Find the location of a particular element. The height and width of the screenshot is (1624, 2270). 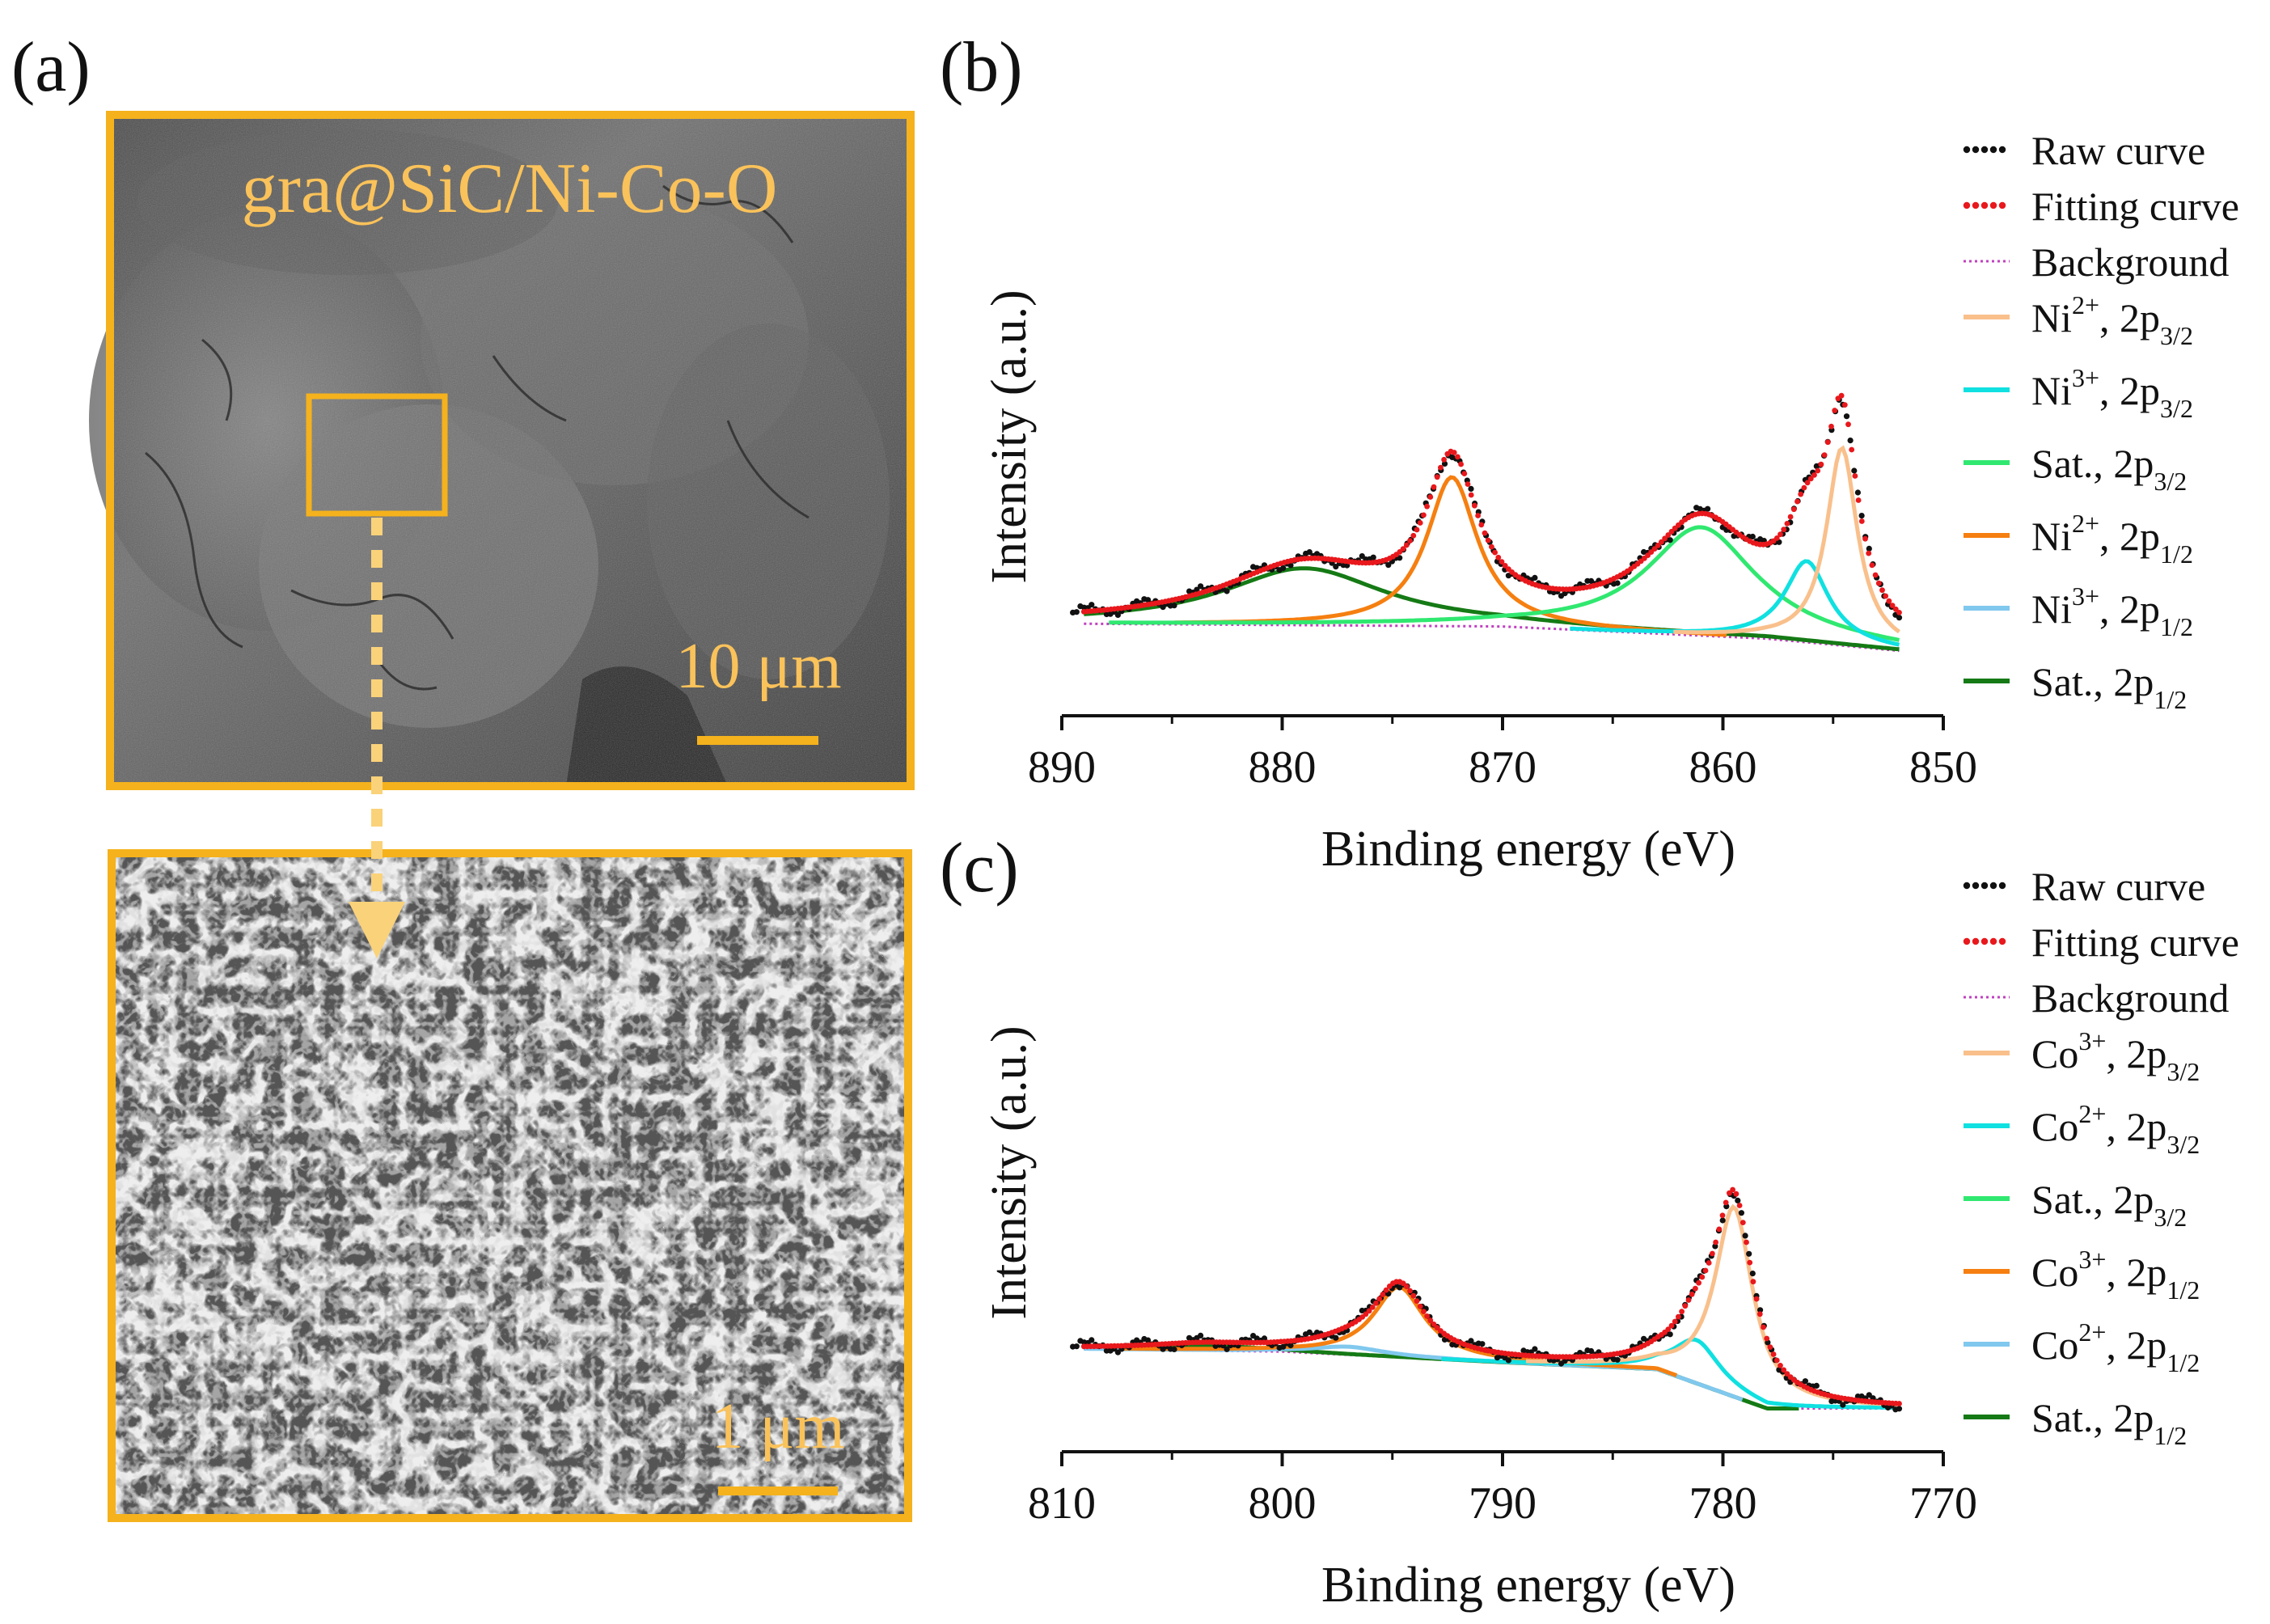

legend-item-p12_a: Co3+, 2p1/2 is located at coordinates (2082, 1275).